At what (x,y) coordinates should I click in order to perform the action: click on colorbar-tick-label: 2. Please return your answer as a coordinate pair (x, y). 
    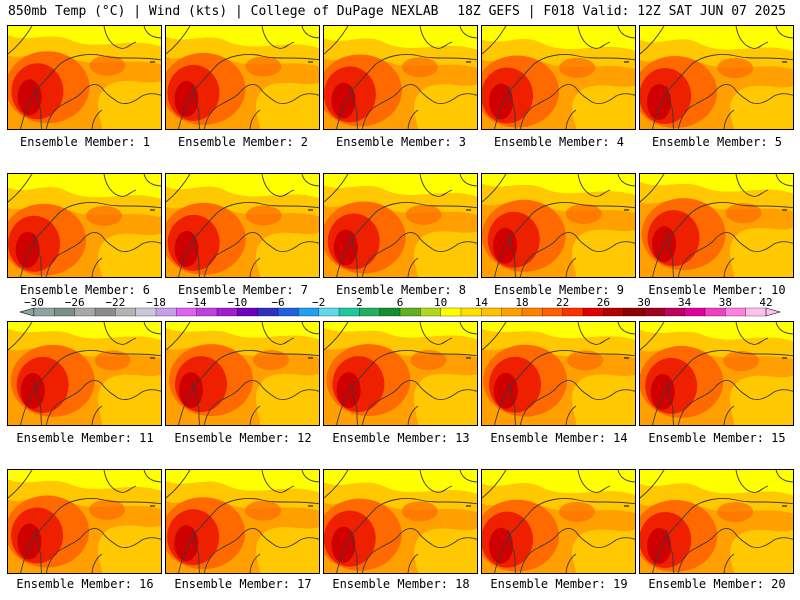
    Looking at the image, I should click on (359, 302).